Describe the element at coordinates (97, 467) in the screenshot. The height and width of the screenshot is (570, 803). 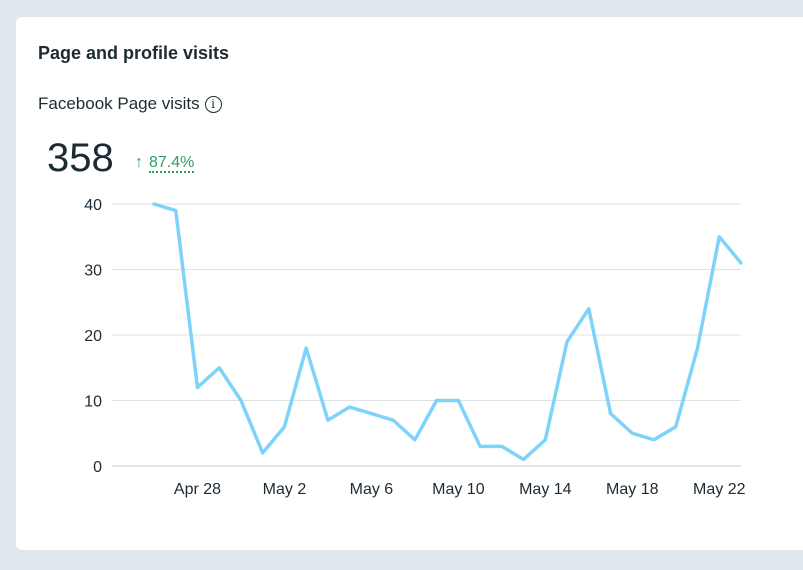
I see `y-tick-label: 0` at that location.